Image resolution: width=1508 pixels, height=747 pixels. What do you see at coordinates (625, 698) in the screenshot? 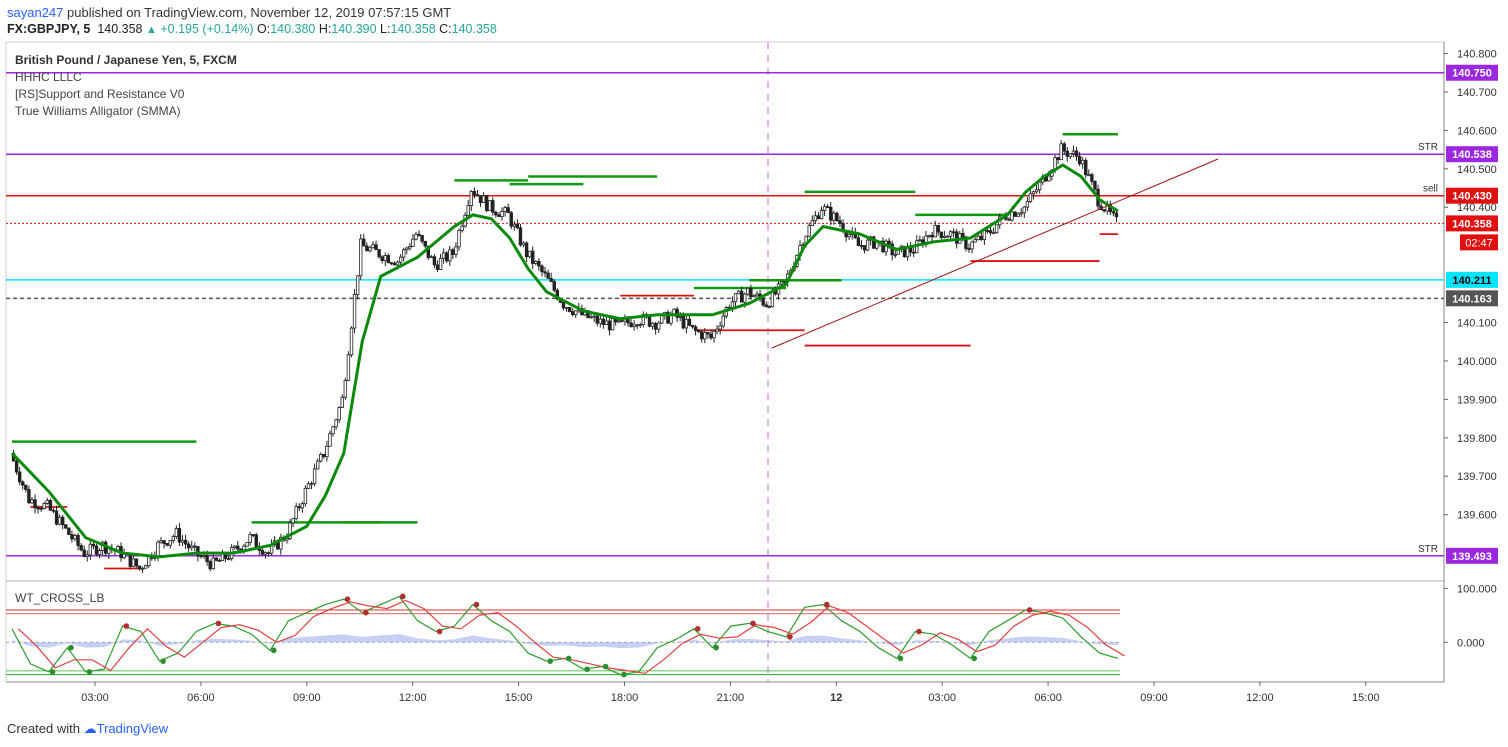
I see `x-tick-label: 18:00` at bounding box center [625, 698].